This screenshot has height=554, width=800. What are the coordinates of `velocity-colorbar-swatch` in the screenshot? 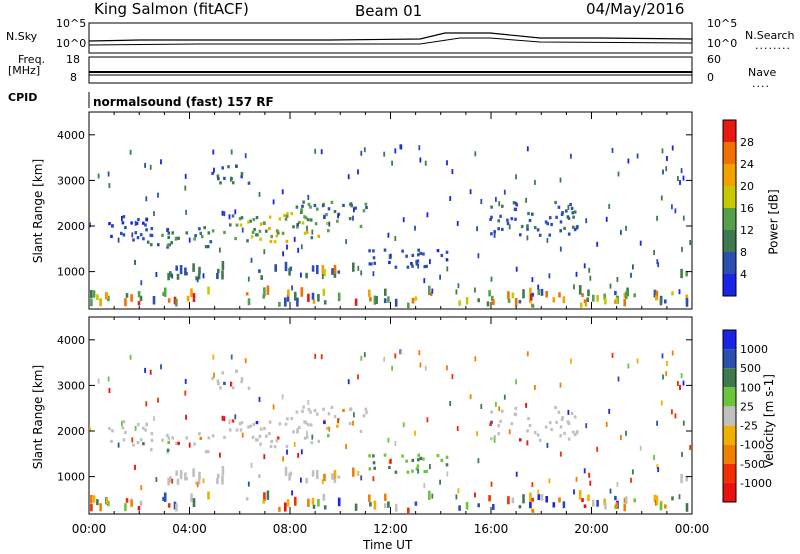 It's located at (729, 397).